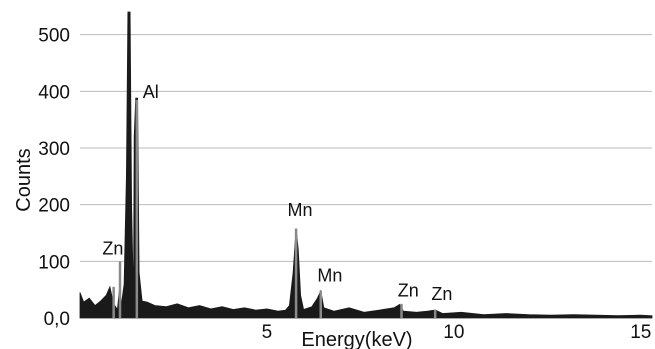 Image resolution: width=655 pixels, height=349 pixels. What do you see at coordinates (57, 319) in the screenshot?
I see `y-tick-label: 0,0` at bounding box center [57, 319].